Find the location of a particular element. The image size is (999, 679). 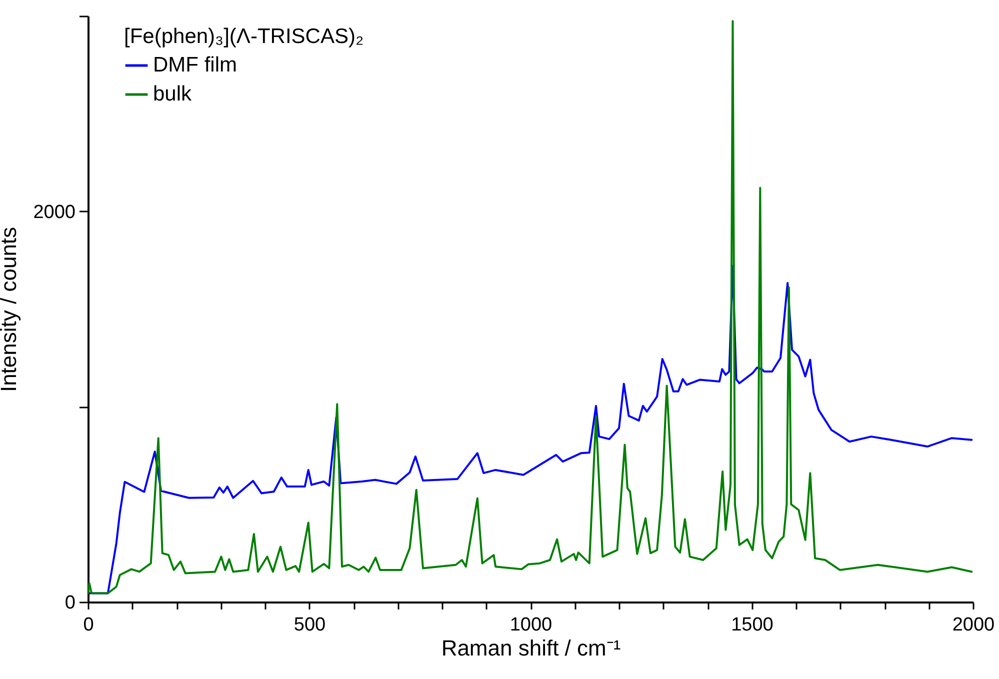

x-tick-label: 0 is located at coordinates (88, 625).